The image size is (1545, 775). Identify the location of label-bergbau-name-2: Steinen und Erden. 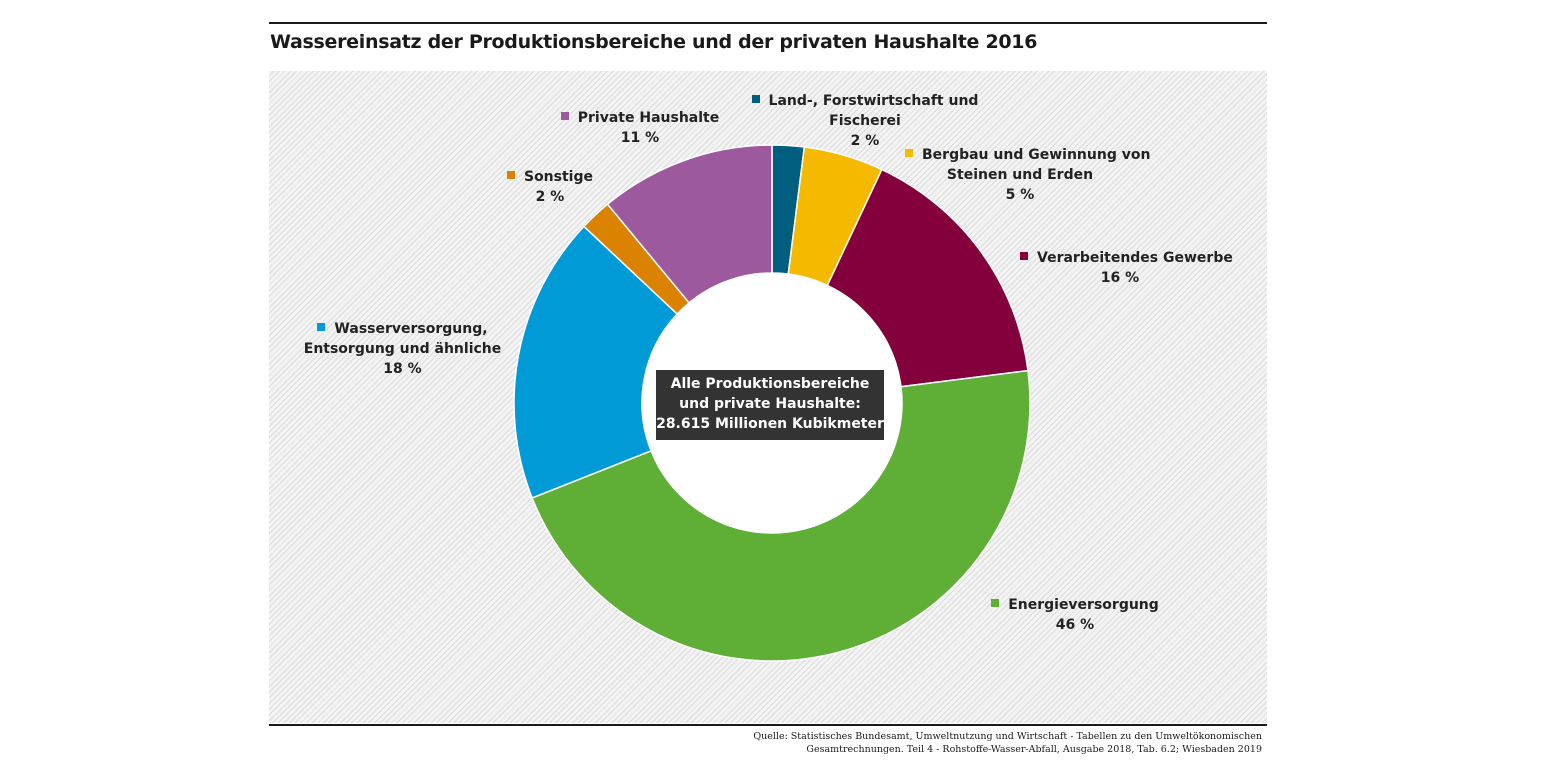
(1020, 175).